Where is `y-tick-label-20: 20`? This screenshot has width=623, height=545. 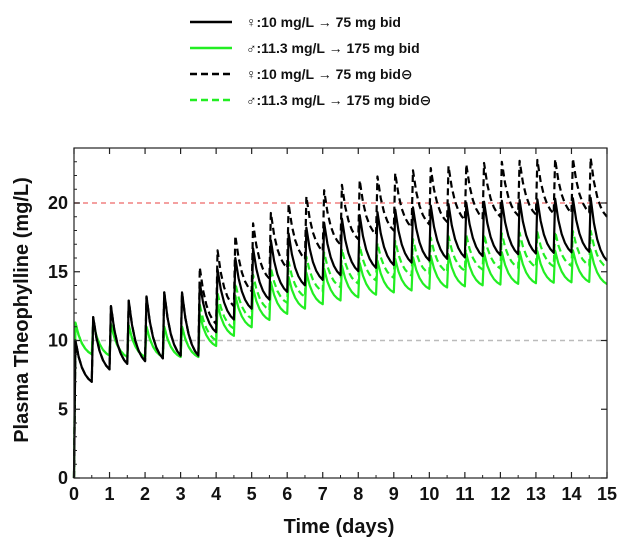
y-tick-label-20: 20 is located at coordinates (58, 203).